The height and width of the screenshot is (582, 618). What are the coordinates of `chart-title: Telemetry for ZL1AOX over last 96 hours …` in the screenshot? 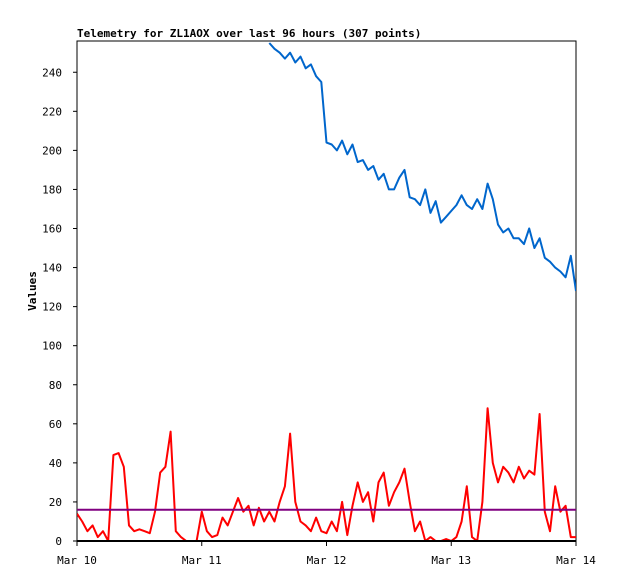 It's located at (249, 33).